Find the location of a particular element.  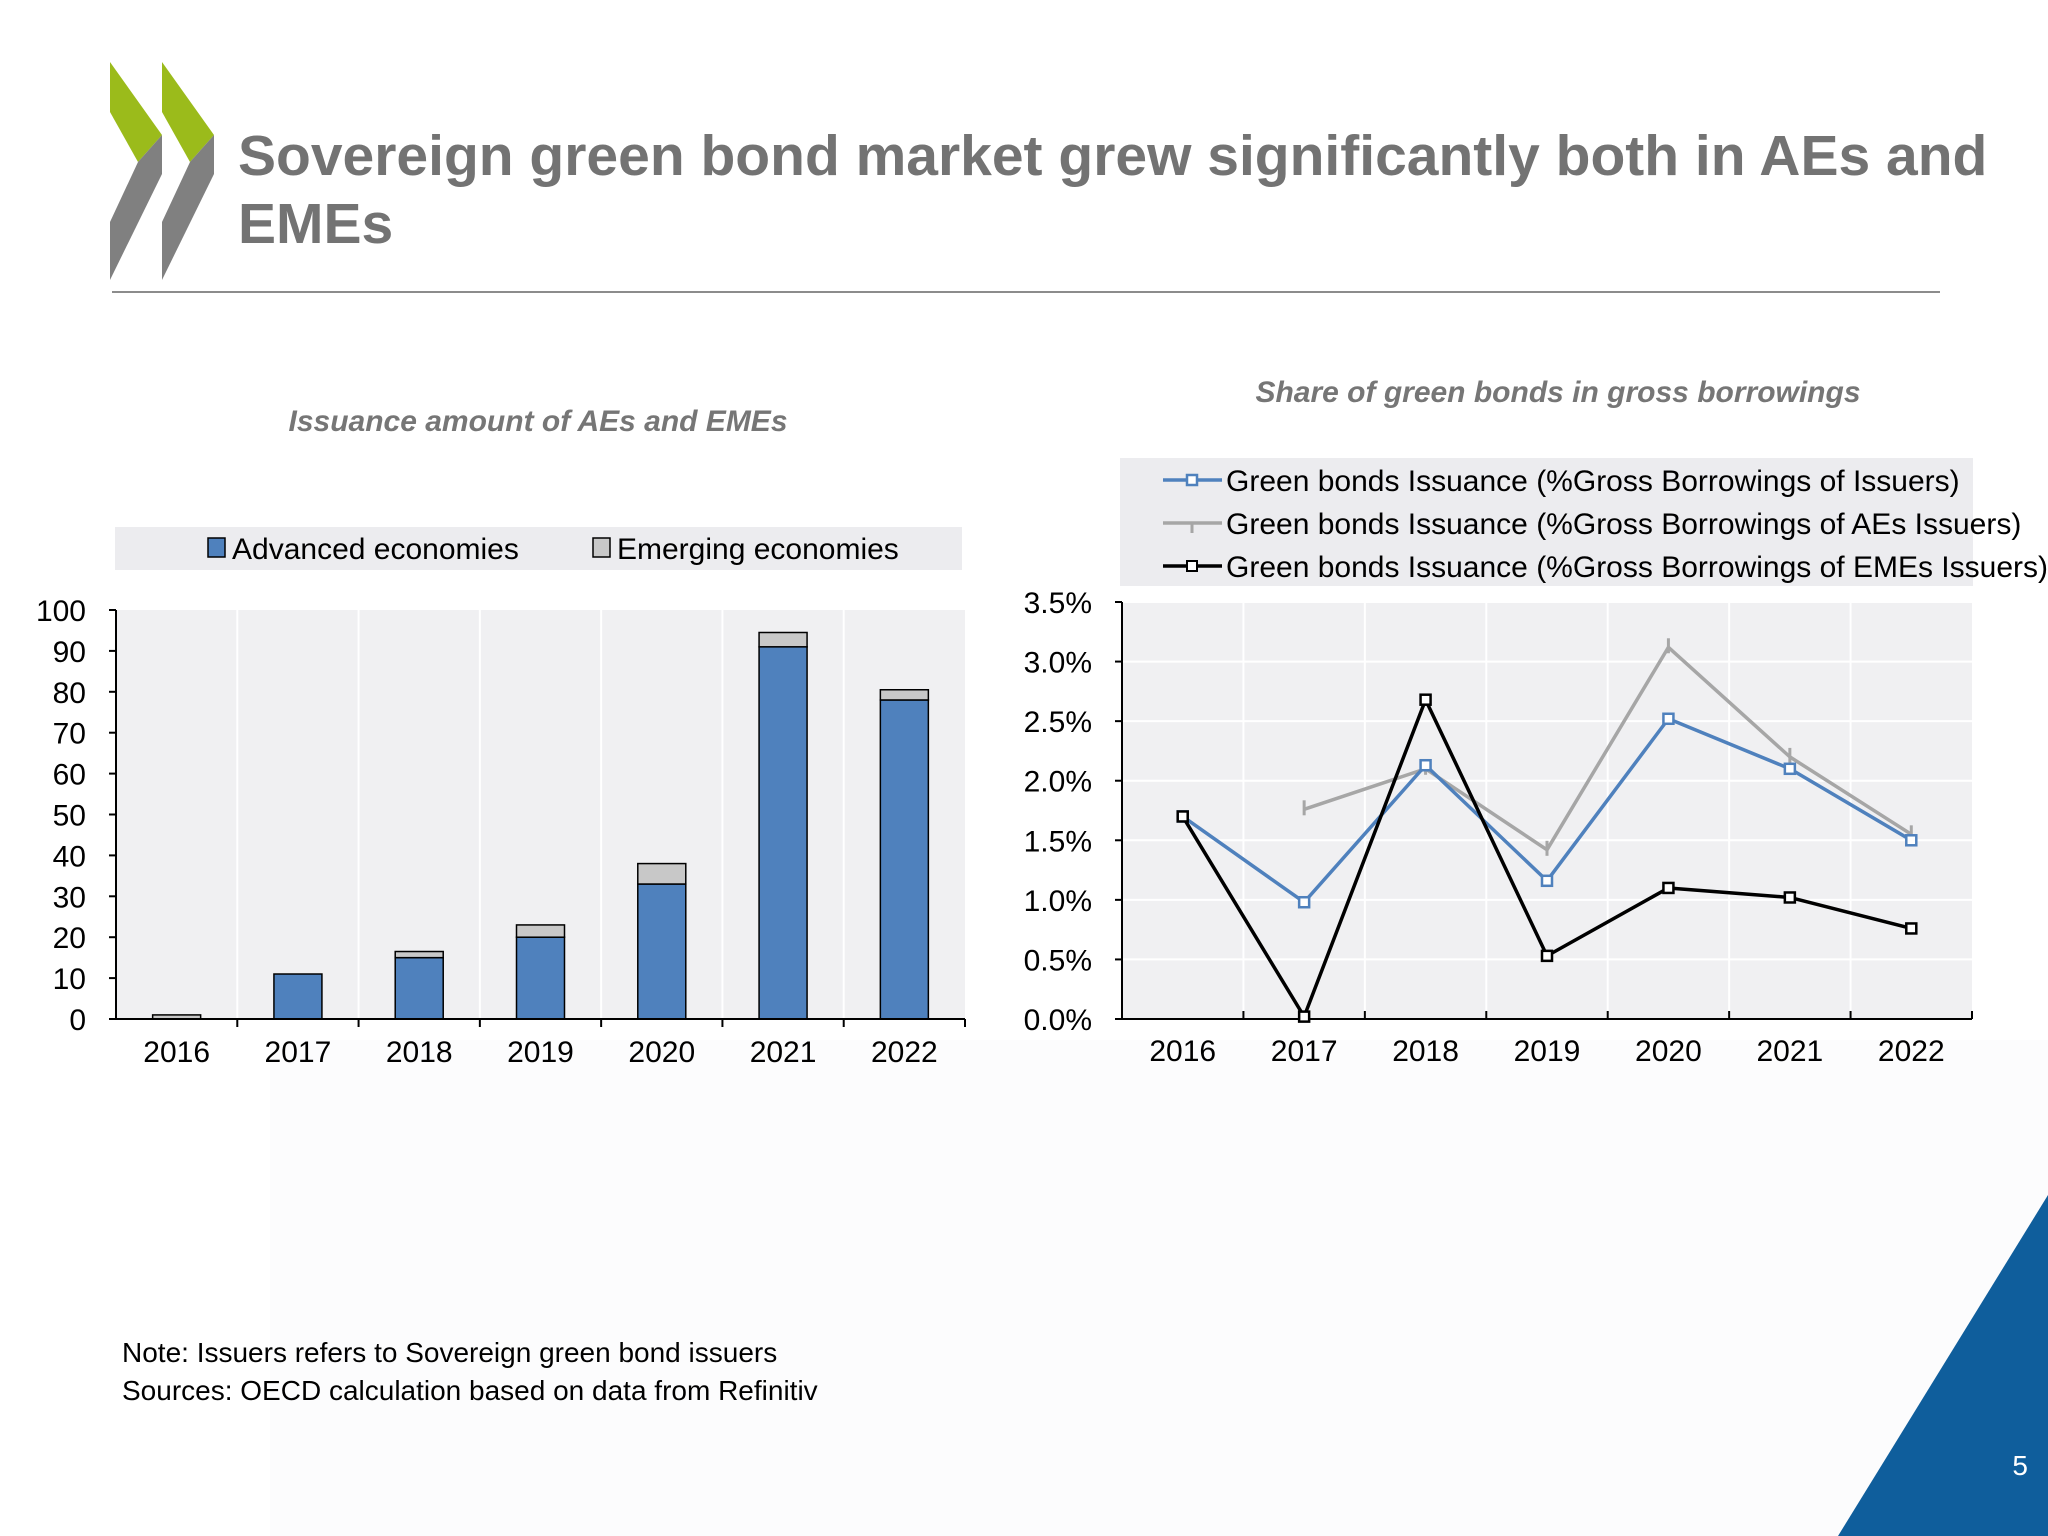

line-y-tick-label: 2.0% is located at coordinates (1058, 782).